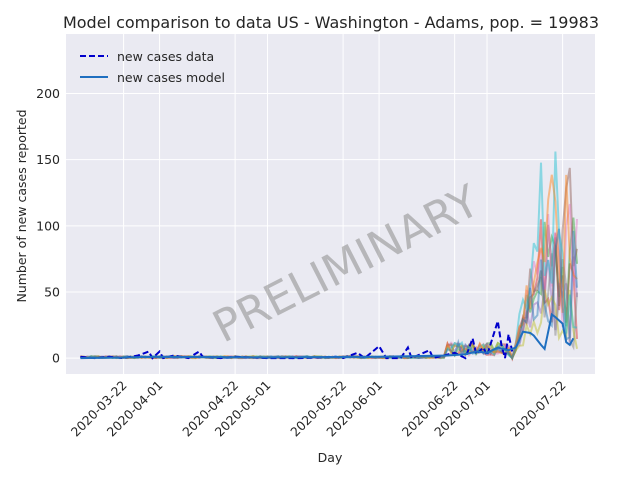 The image size is (640, 480). What do you see at coordinates (48, 159) in the screenshot?
I see `y-tick-label: 150` at bounding box center [48, 159].